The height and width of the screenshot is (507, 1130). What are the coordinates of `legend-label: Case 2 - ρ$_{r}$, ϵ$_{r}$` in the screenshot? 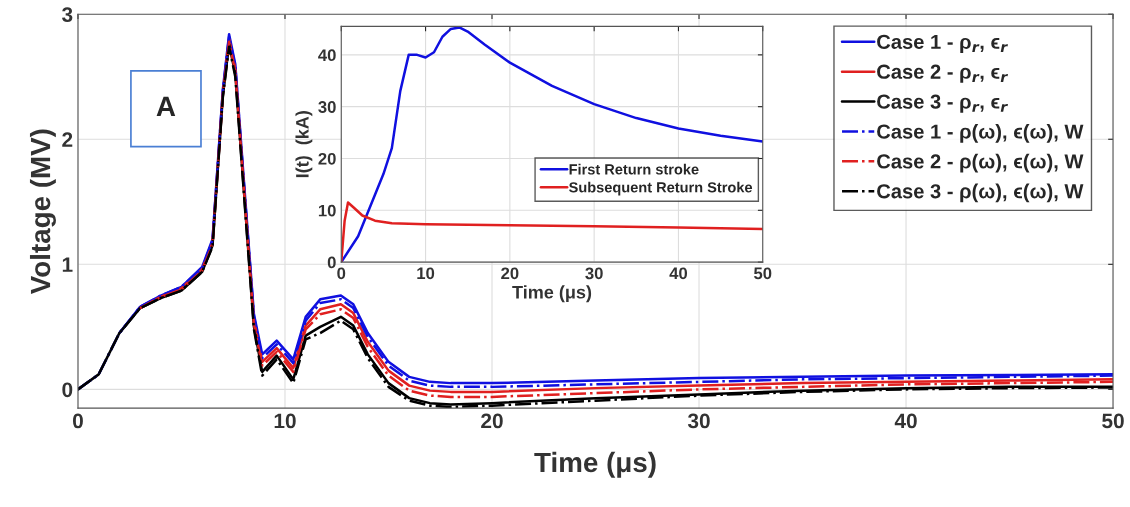 It's located at (942, 73).